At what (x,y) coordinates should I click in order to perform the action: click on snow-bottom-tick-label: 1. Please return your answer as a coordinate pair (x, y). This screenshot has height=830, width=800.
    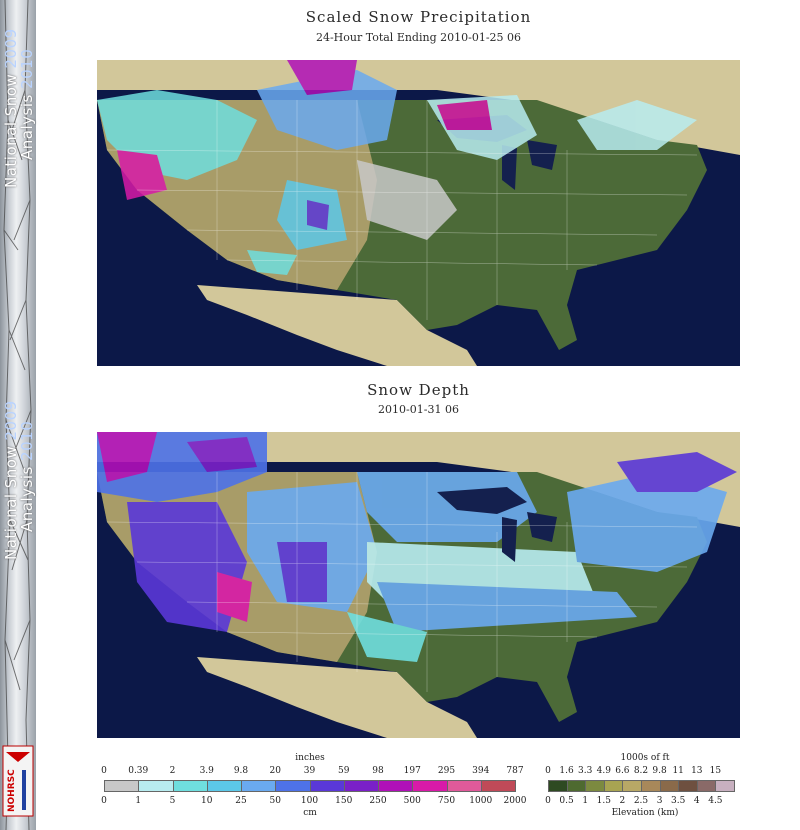
    Looking at the image, I should click on (138, 801).